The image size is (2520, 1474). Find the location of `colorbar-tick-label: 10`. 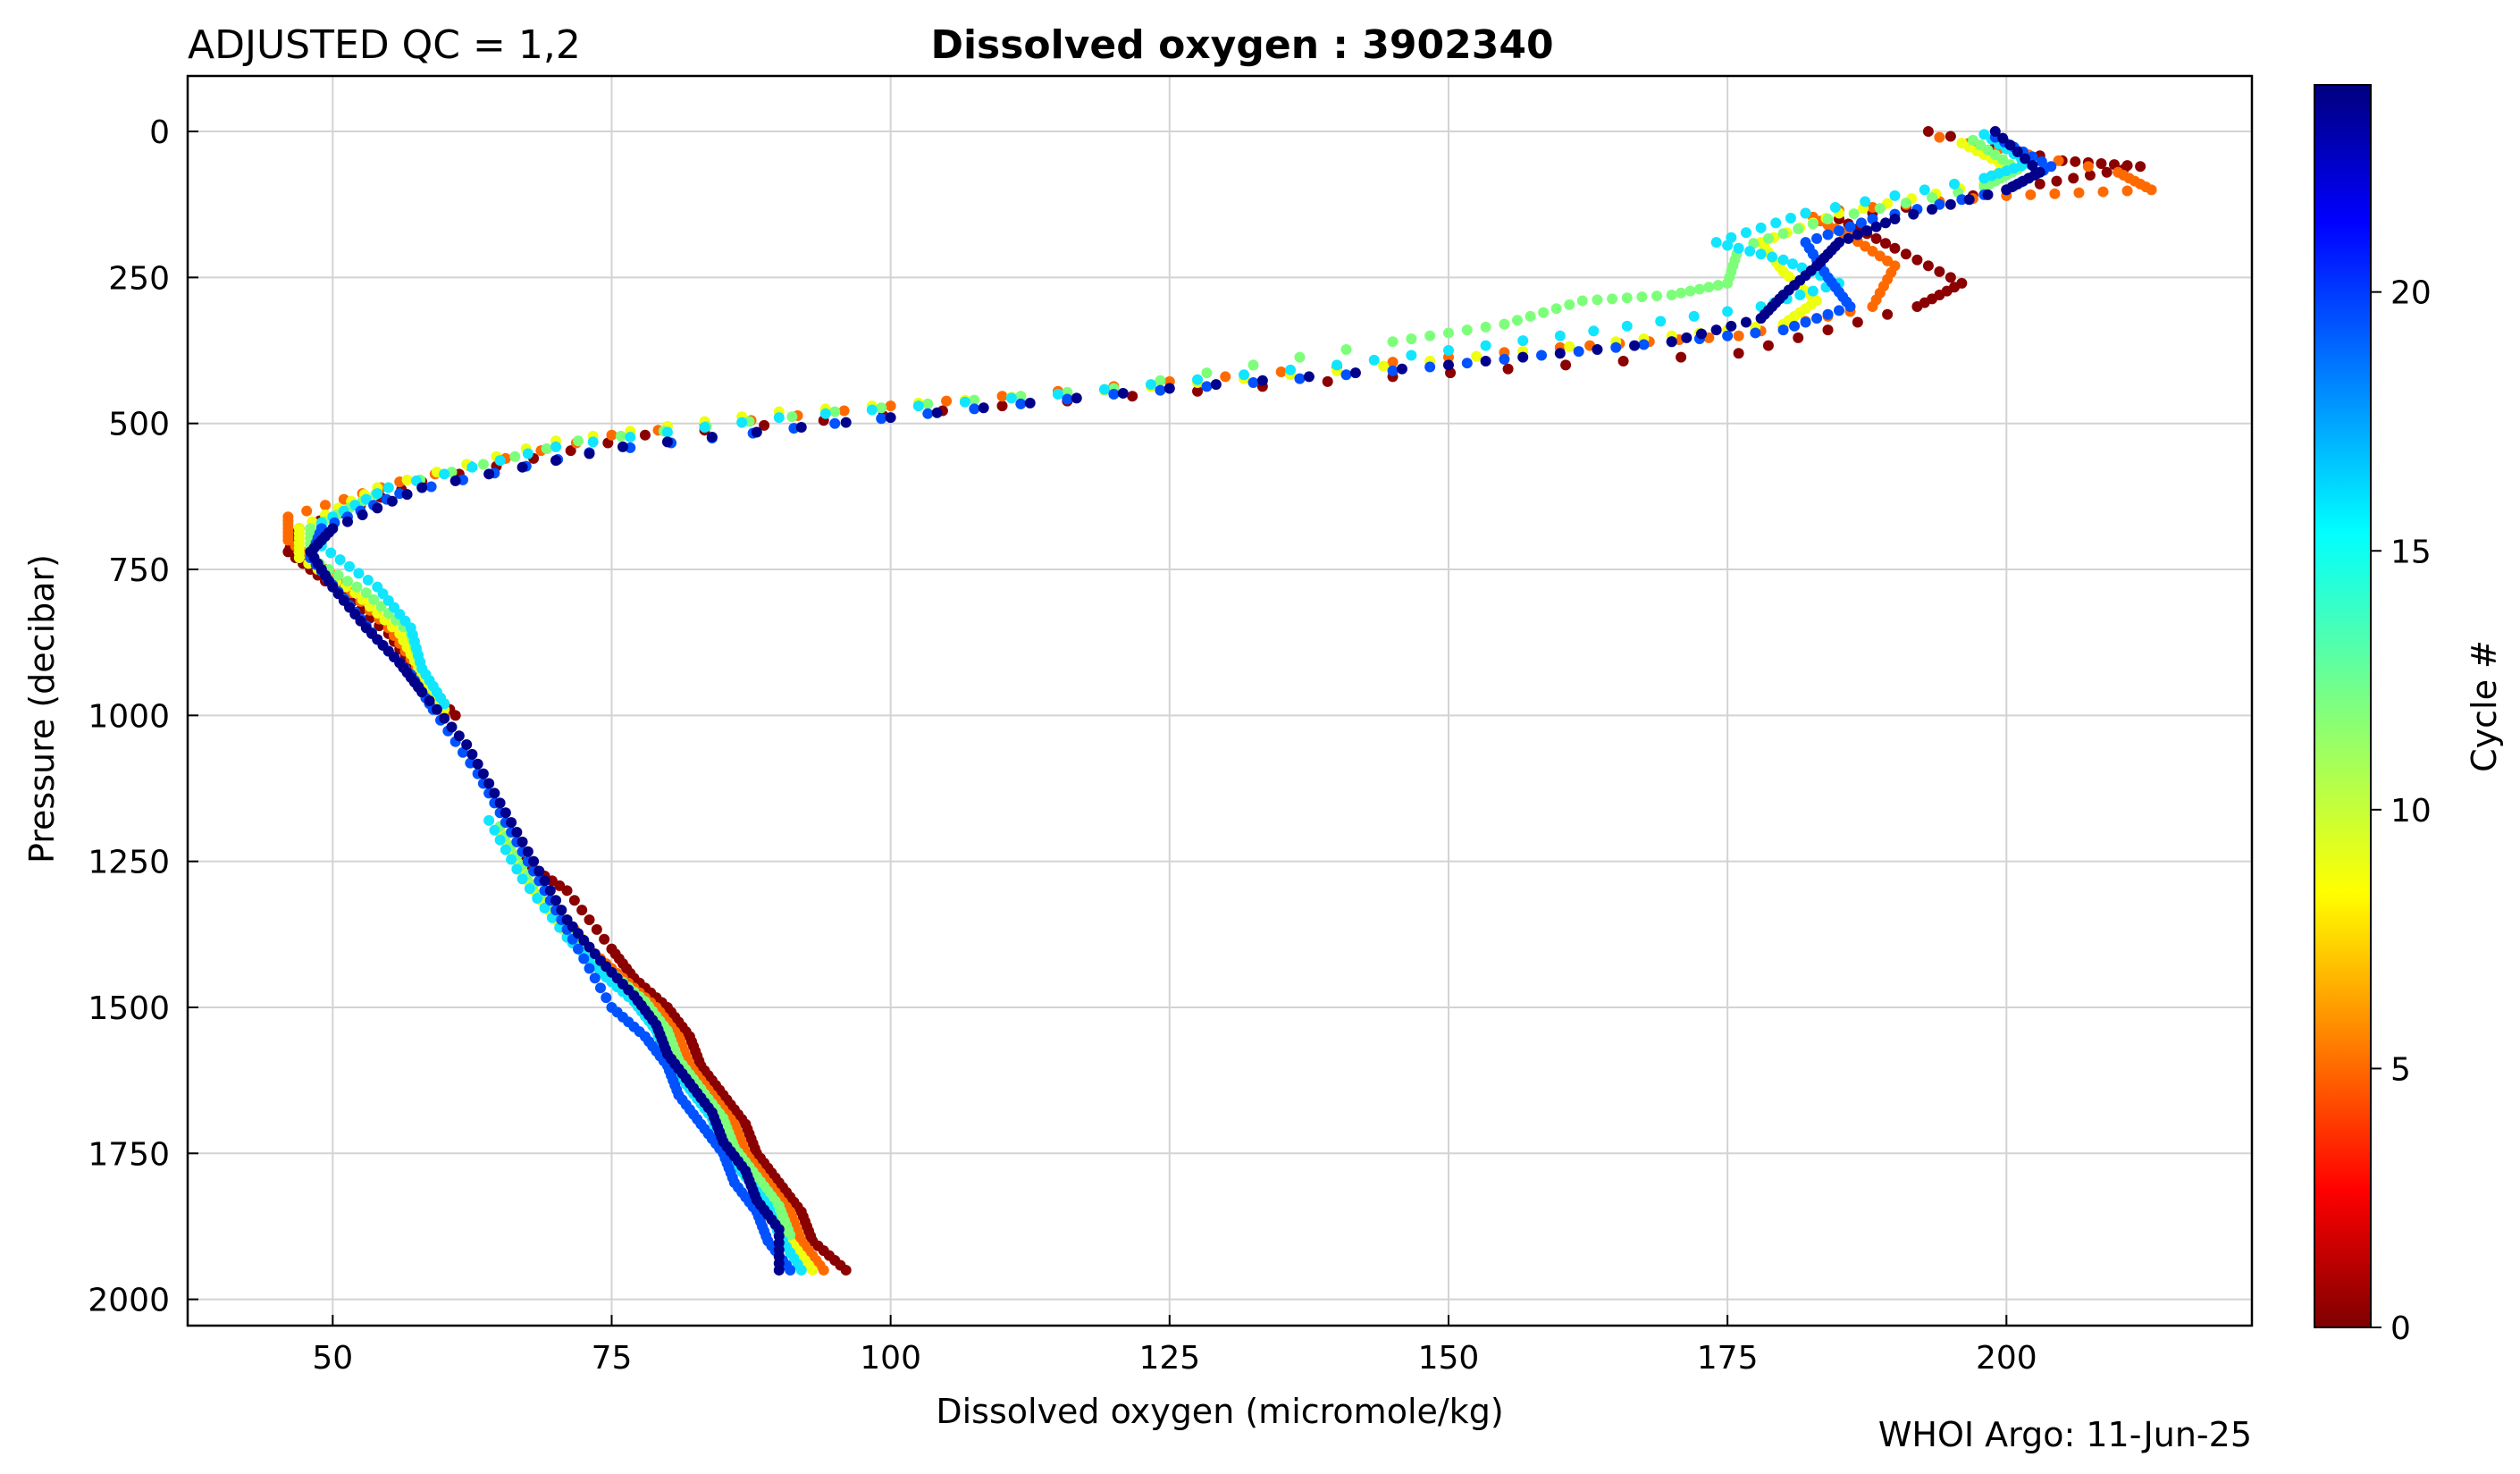

colorbar-tick-label: 10 is located at coordinates (2411, 812).